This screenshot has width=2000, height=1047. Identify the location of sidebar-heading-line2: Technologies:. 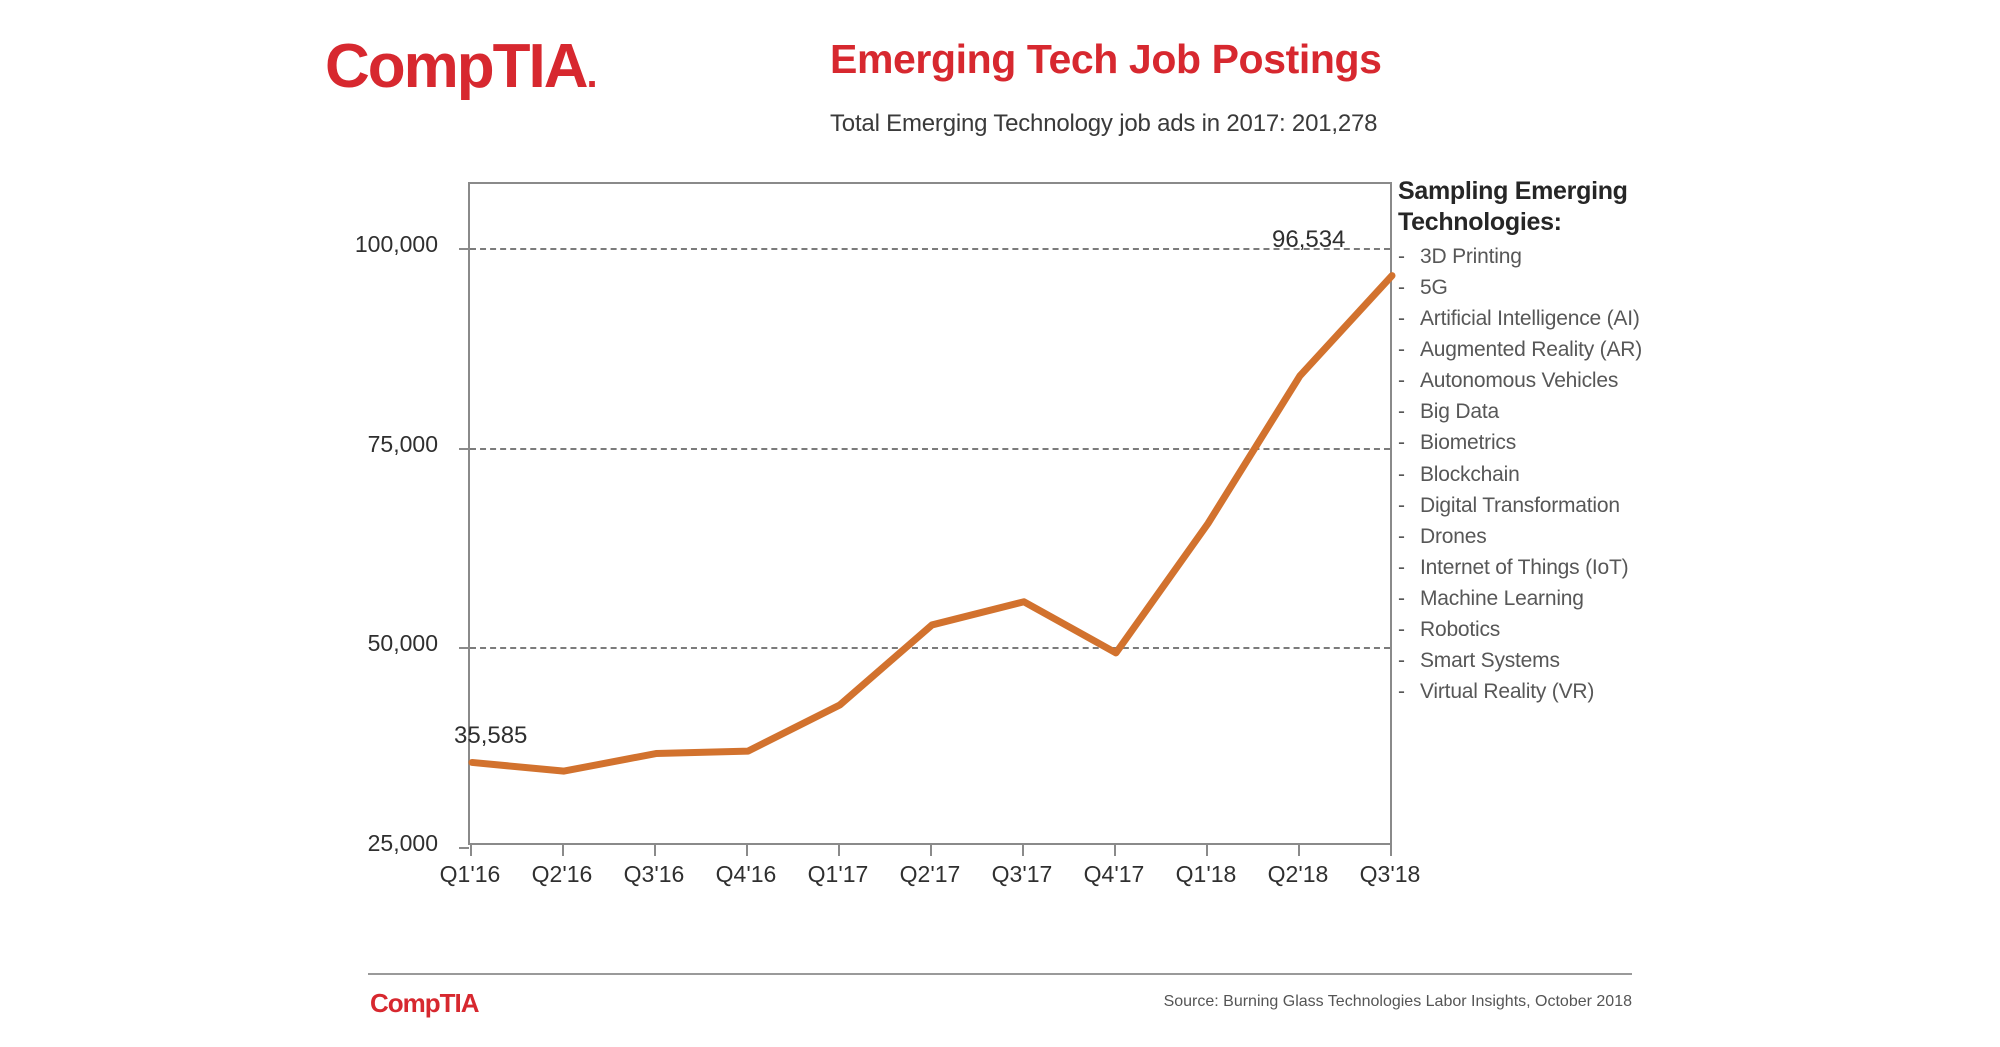
(1480, 221).